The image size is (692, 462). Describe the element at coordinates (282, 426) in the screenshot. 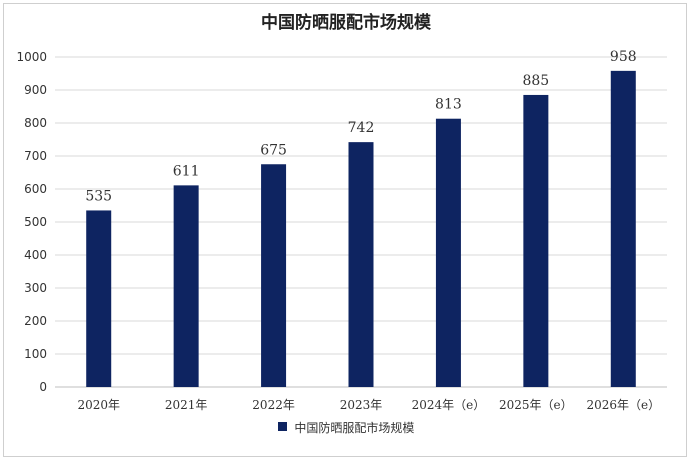

I see `legend-swatch` at that location.